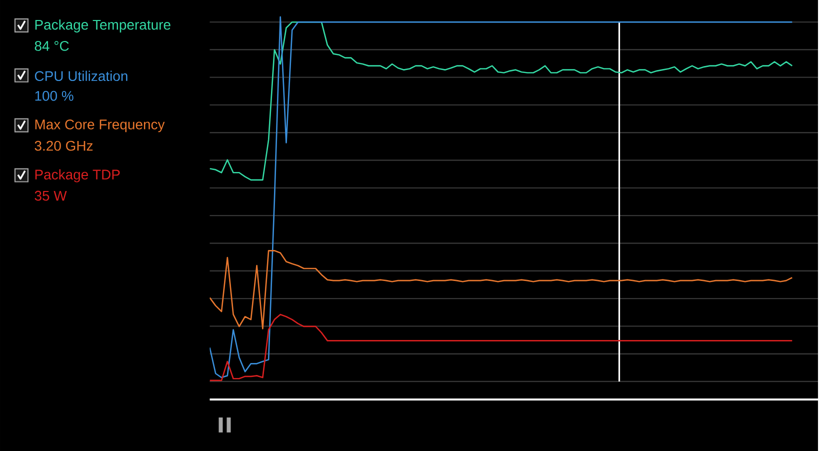  I want to click on text: 35 W, so click(50, 195).